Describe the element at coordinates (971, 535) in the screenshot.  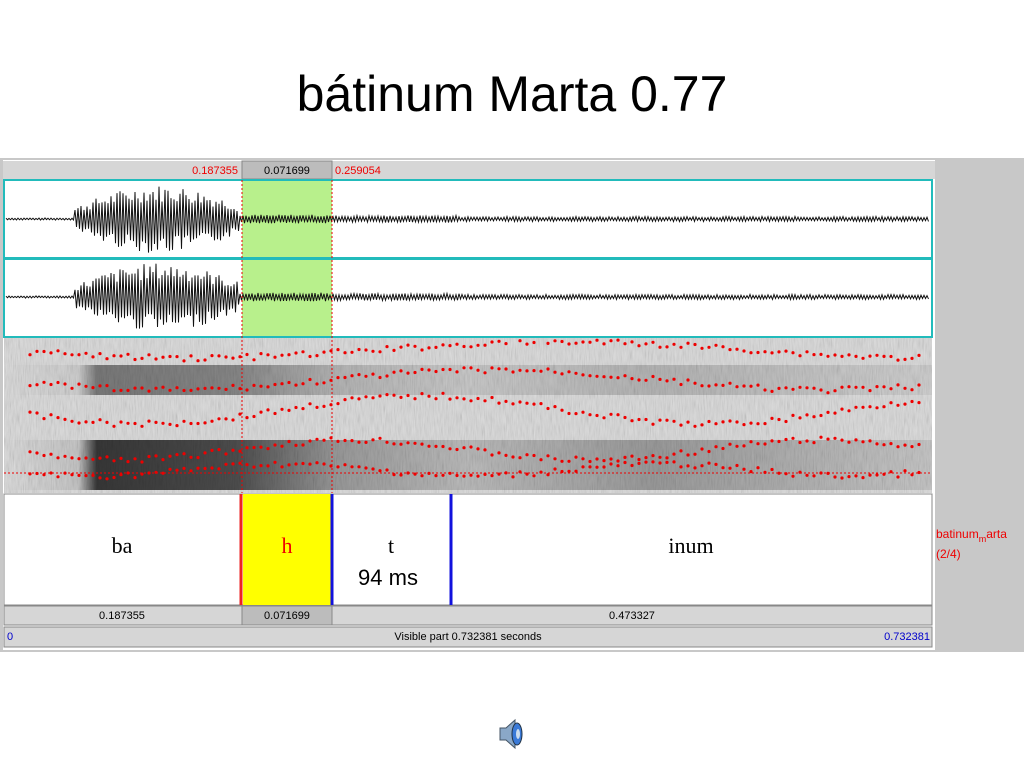
I see `tier-name: batinummarta` at that location.